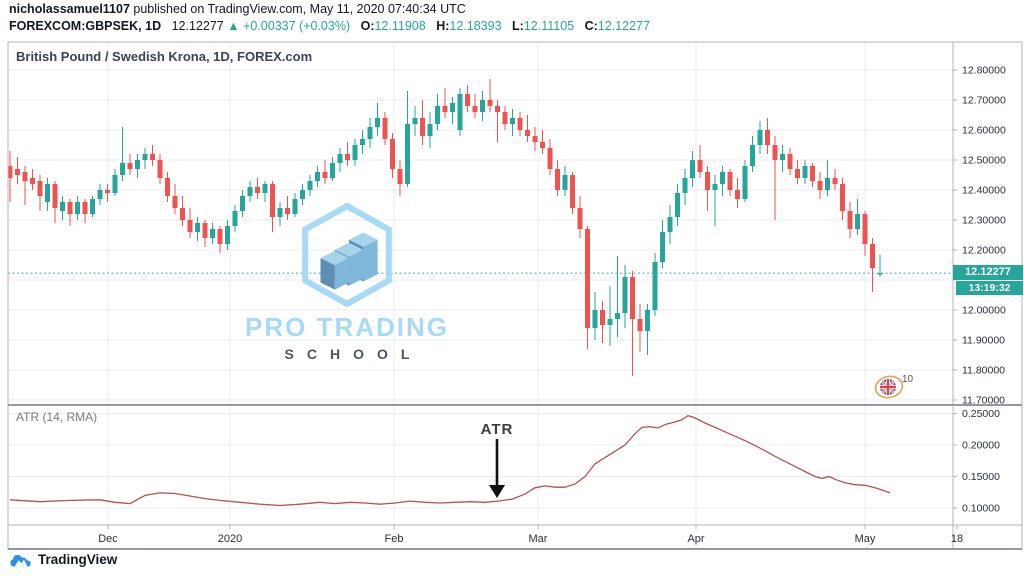  What do you see at coordinates (515, 537) in the screenshot?
I see `time-axis` at bounding box center [515, 537].